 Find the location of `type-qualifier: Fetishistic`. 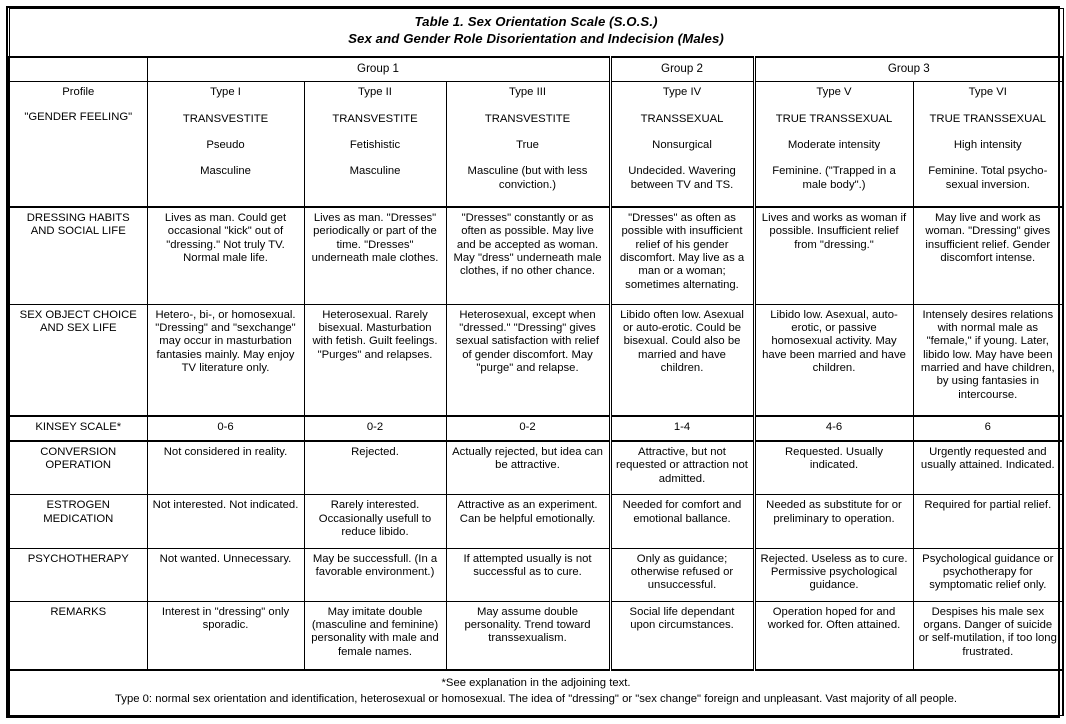

type-qualifier: Fetishistic is located at coordinates (375, 145).